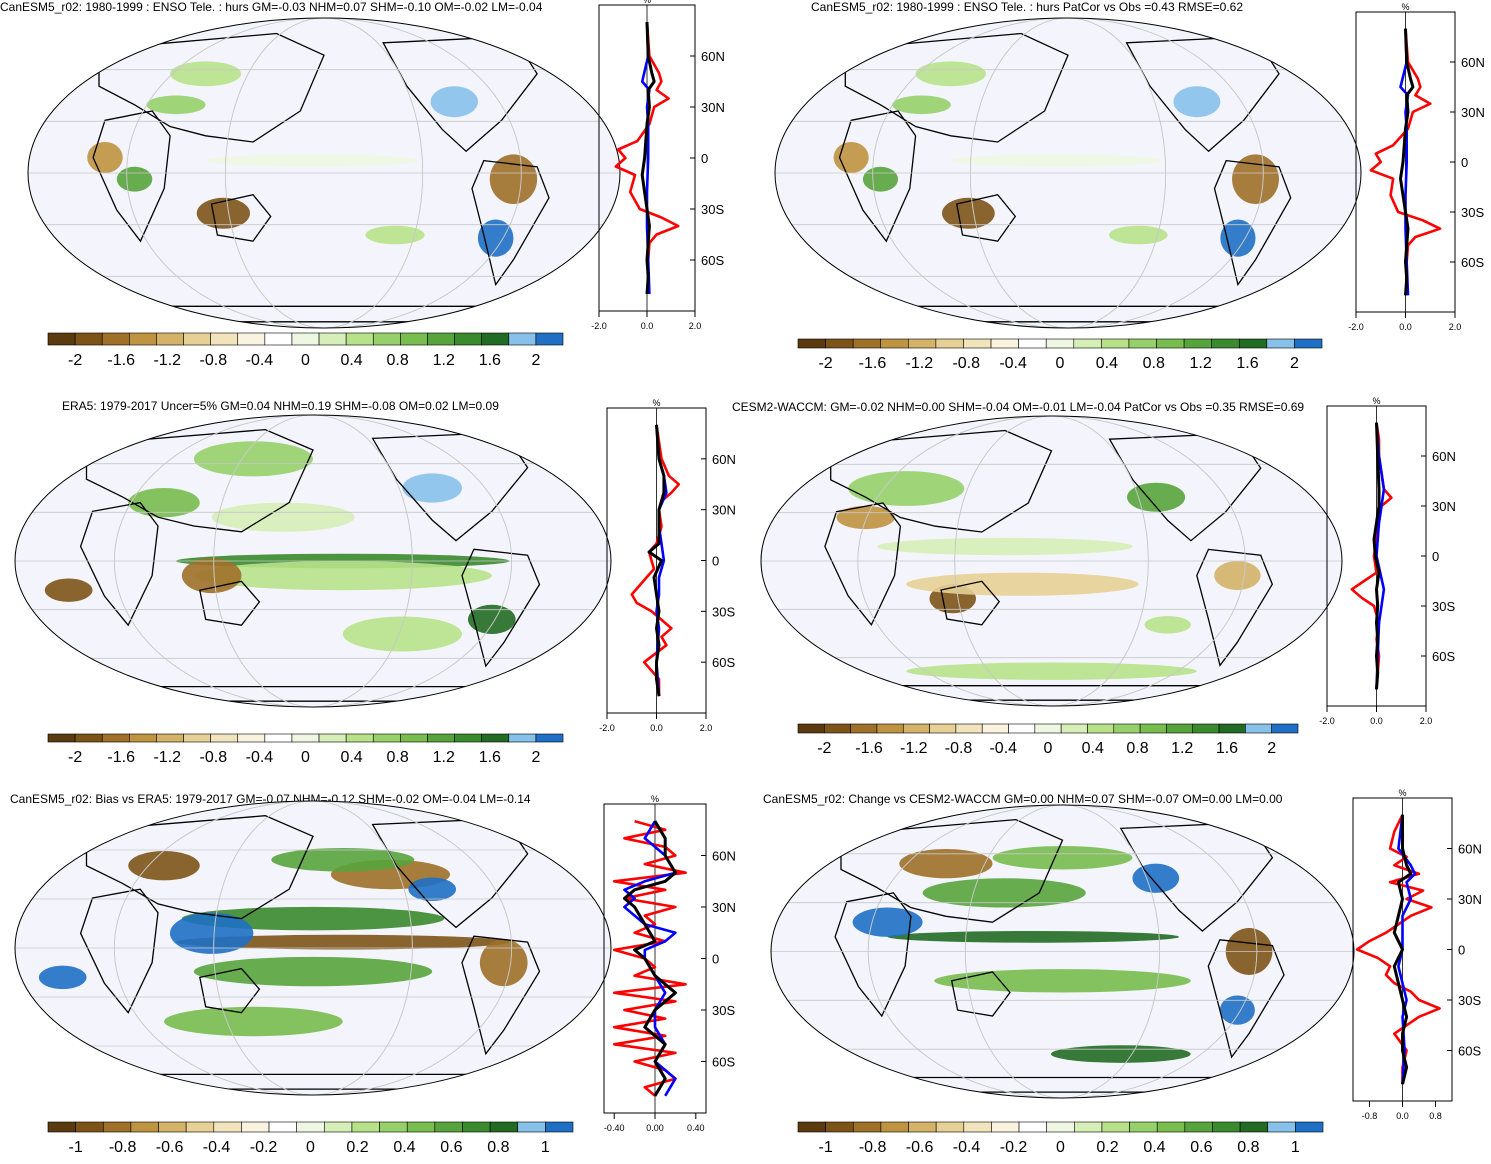  Describe the element at coordinates (76, 1147) in the screenshot. I see `colorbar-tick-label: -1` at that location.